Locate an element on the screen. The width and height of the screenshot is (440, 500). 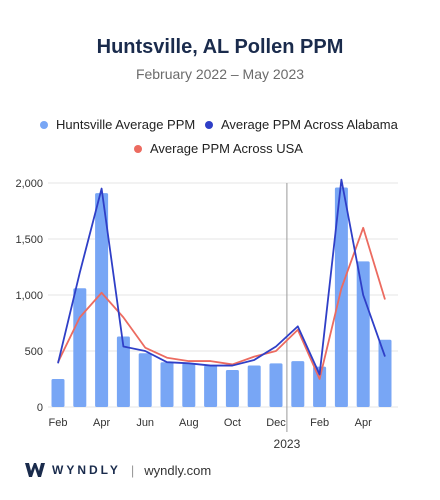
x-tick-label: Jun is located at coordinates (145, 423).